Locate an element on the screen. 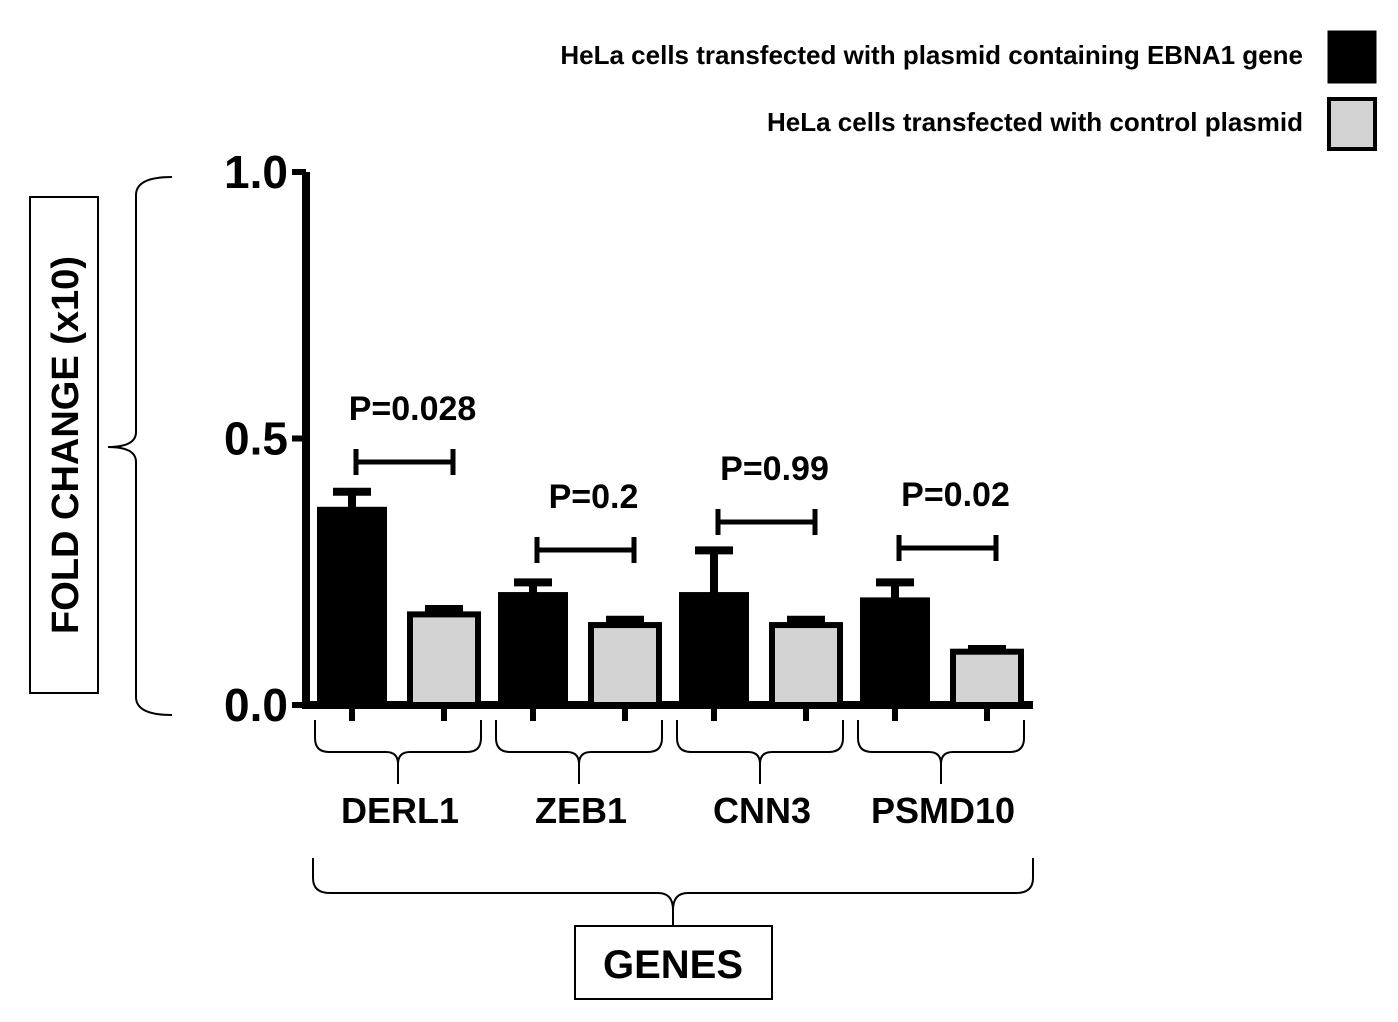 This screenshot has width=1398, height=1022. p-value-label: P=0.99 is located at coordinates (774, 469).